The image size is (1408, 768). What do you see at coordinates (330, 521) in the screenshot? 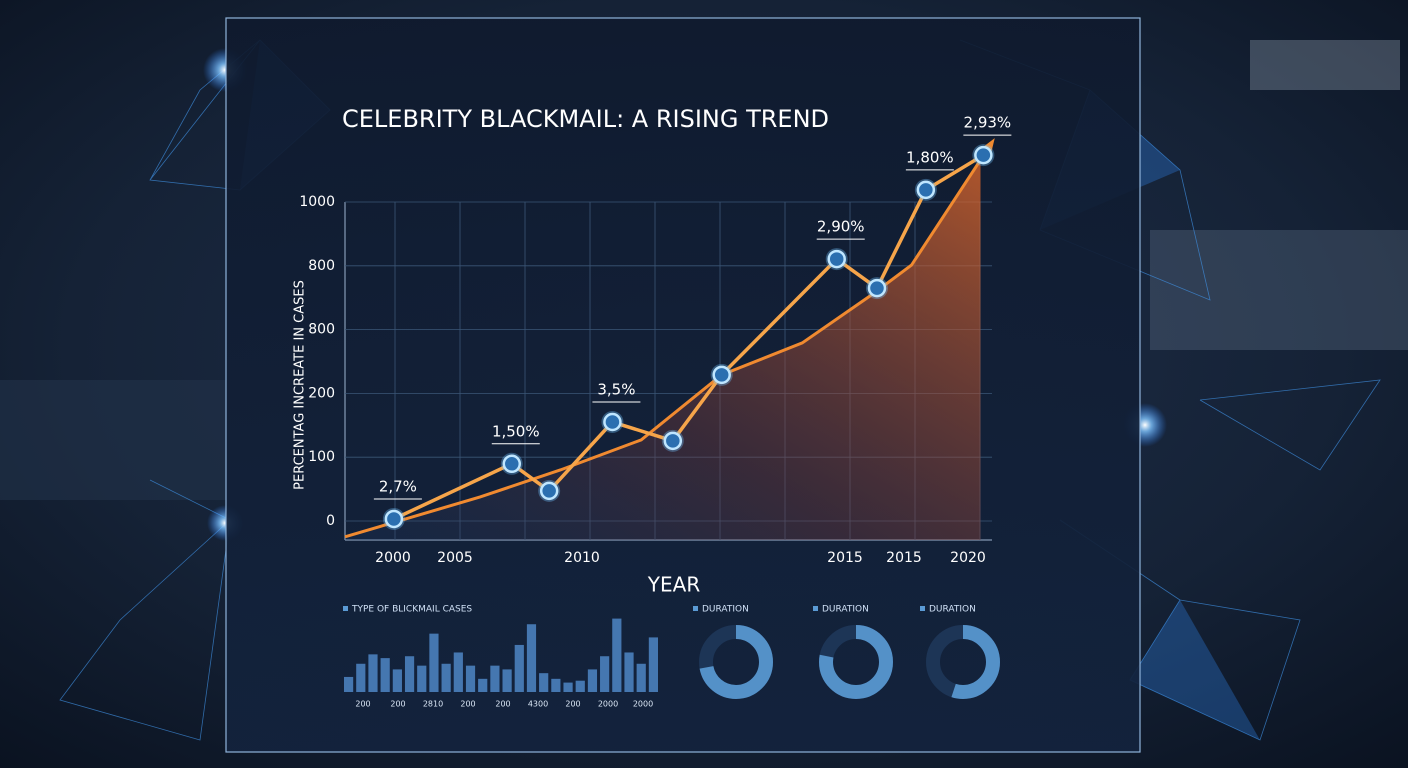
I see `y-tick-label: 0` at bounding box center [330, 521].